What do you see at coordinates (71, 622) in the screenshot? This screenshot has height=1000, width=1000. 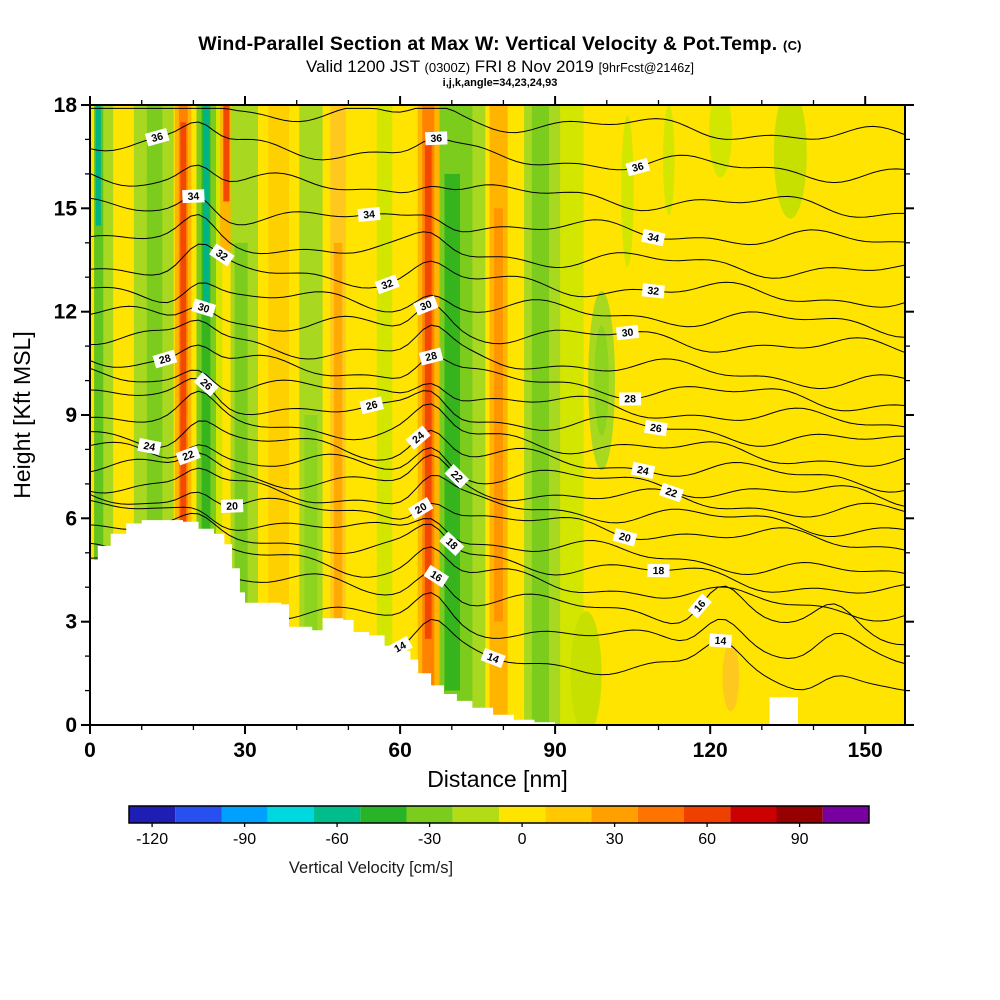 I see `svg-text: 3` at bounding box center [71, 622].